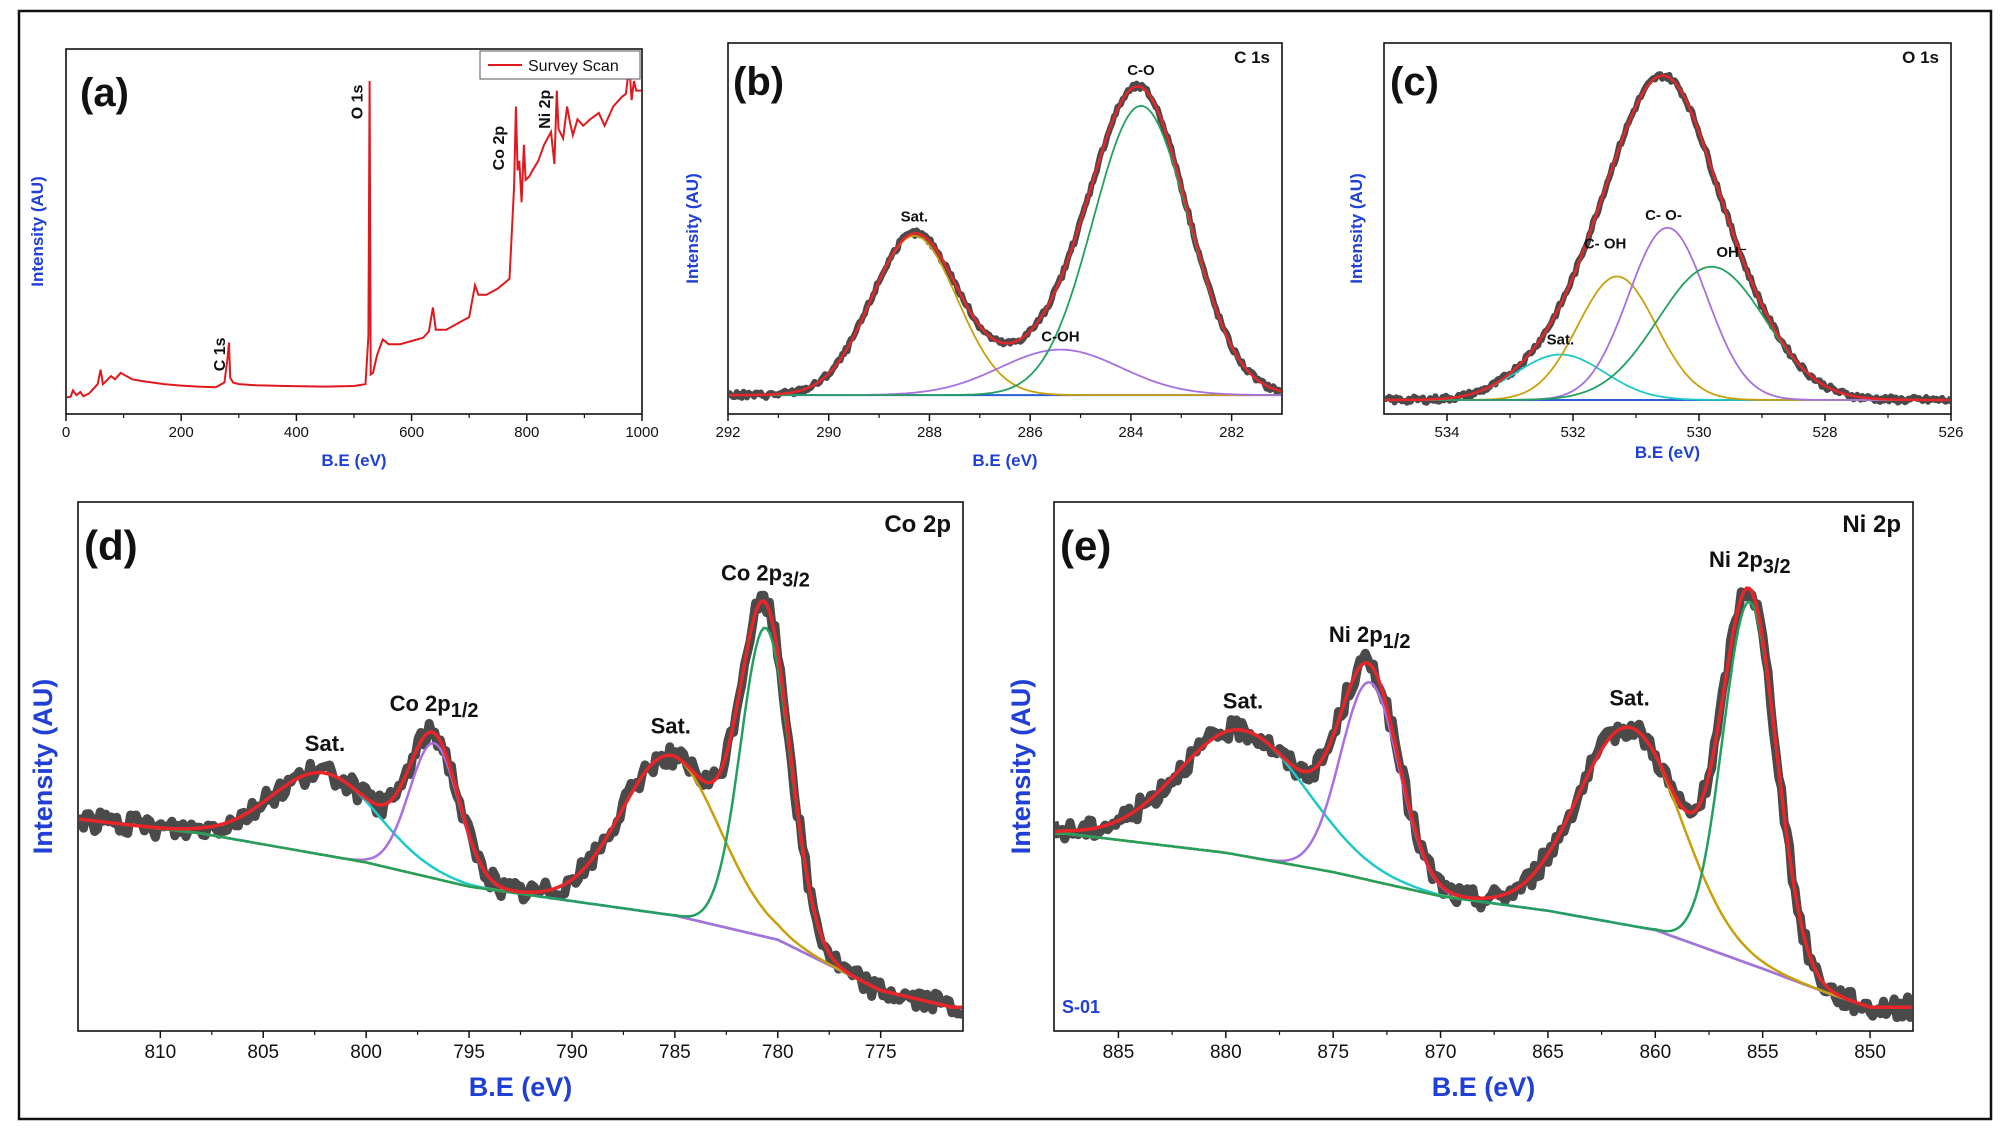 The image size is (2008, 1130). Describe the element at coordinates (1572, 432) in the screenshot. I see `x-tick-label: 532` at that location.